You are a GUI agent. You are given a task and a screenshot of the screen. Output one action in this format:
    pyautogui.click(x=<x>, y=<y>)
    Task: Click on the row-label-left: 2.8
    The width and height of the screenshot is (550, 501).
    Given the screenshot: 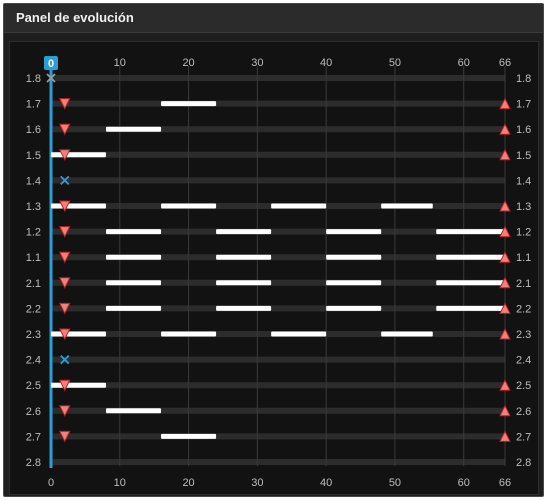 What is the action you would take?
    pyautogui.click(x=33, y=463)
    